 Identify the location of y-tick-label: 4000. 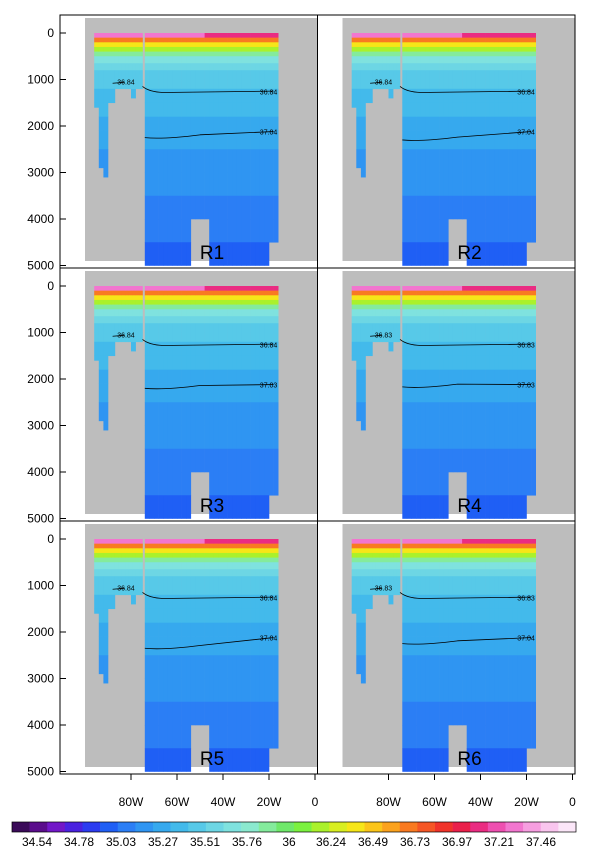
(40, 725).